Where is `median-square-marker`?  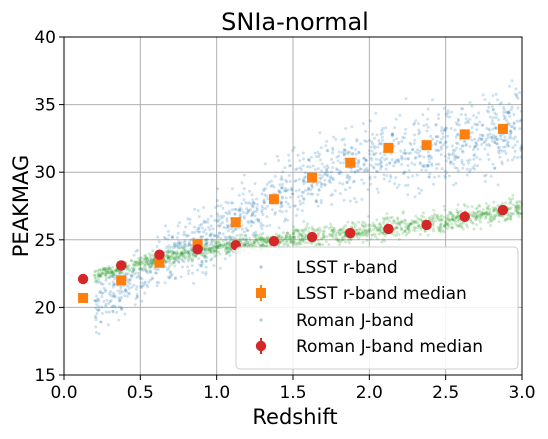
median-square-marker is located at coordinates (350, 162).